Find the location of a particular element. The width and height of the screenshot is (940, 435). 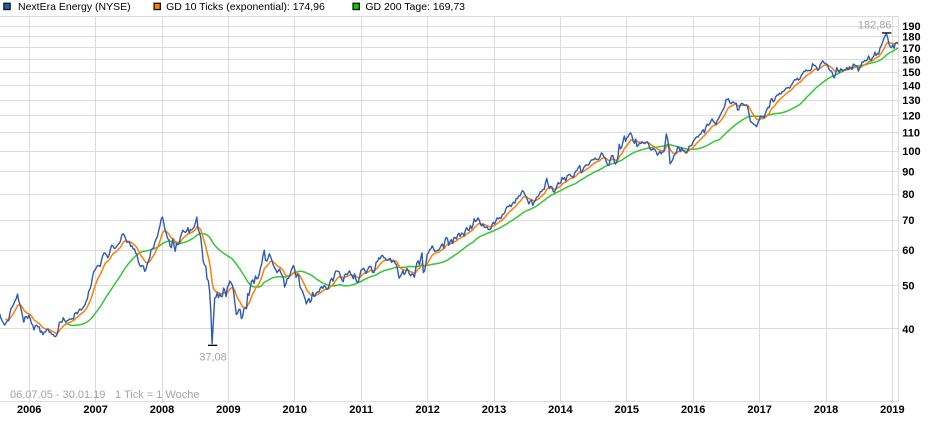

svg-text: 06.07.05 - 30.01.19 is located at coordinates (57, 395).